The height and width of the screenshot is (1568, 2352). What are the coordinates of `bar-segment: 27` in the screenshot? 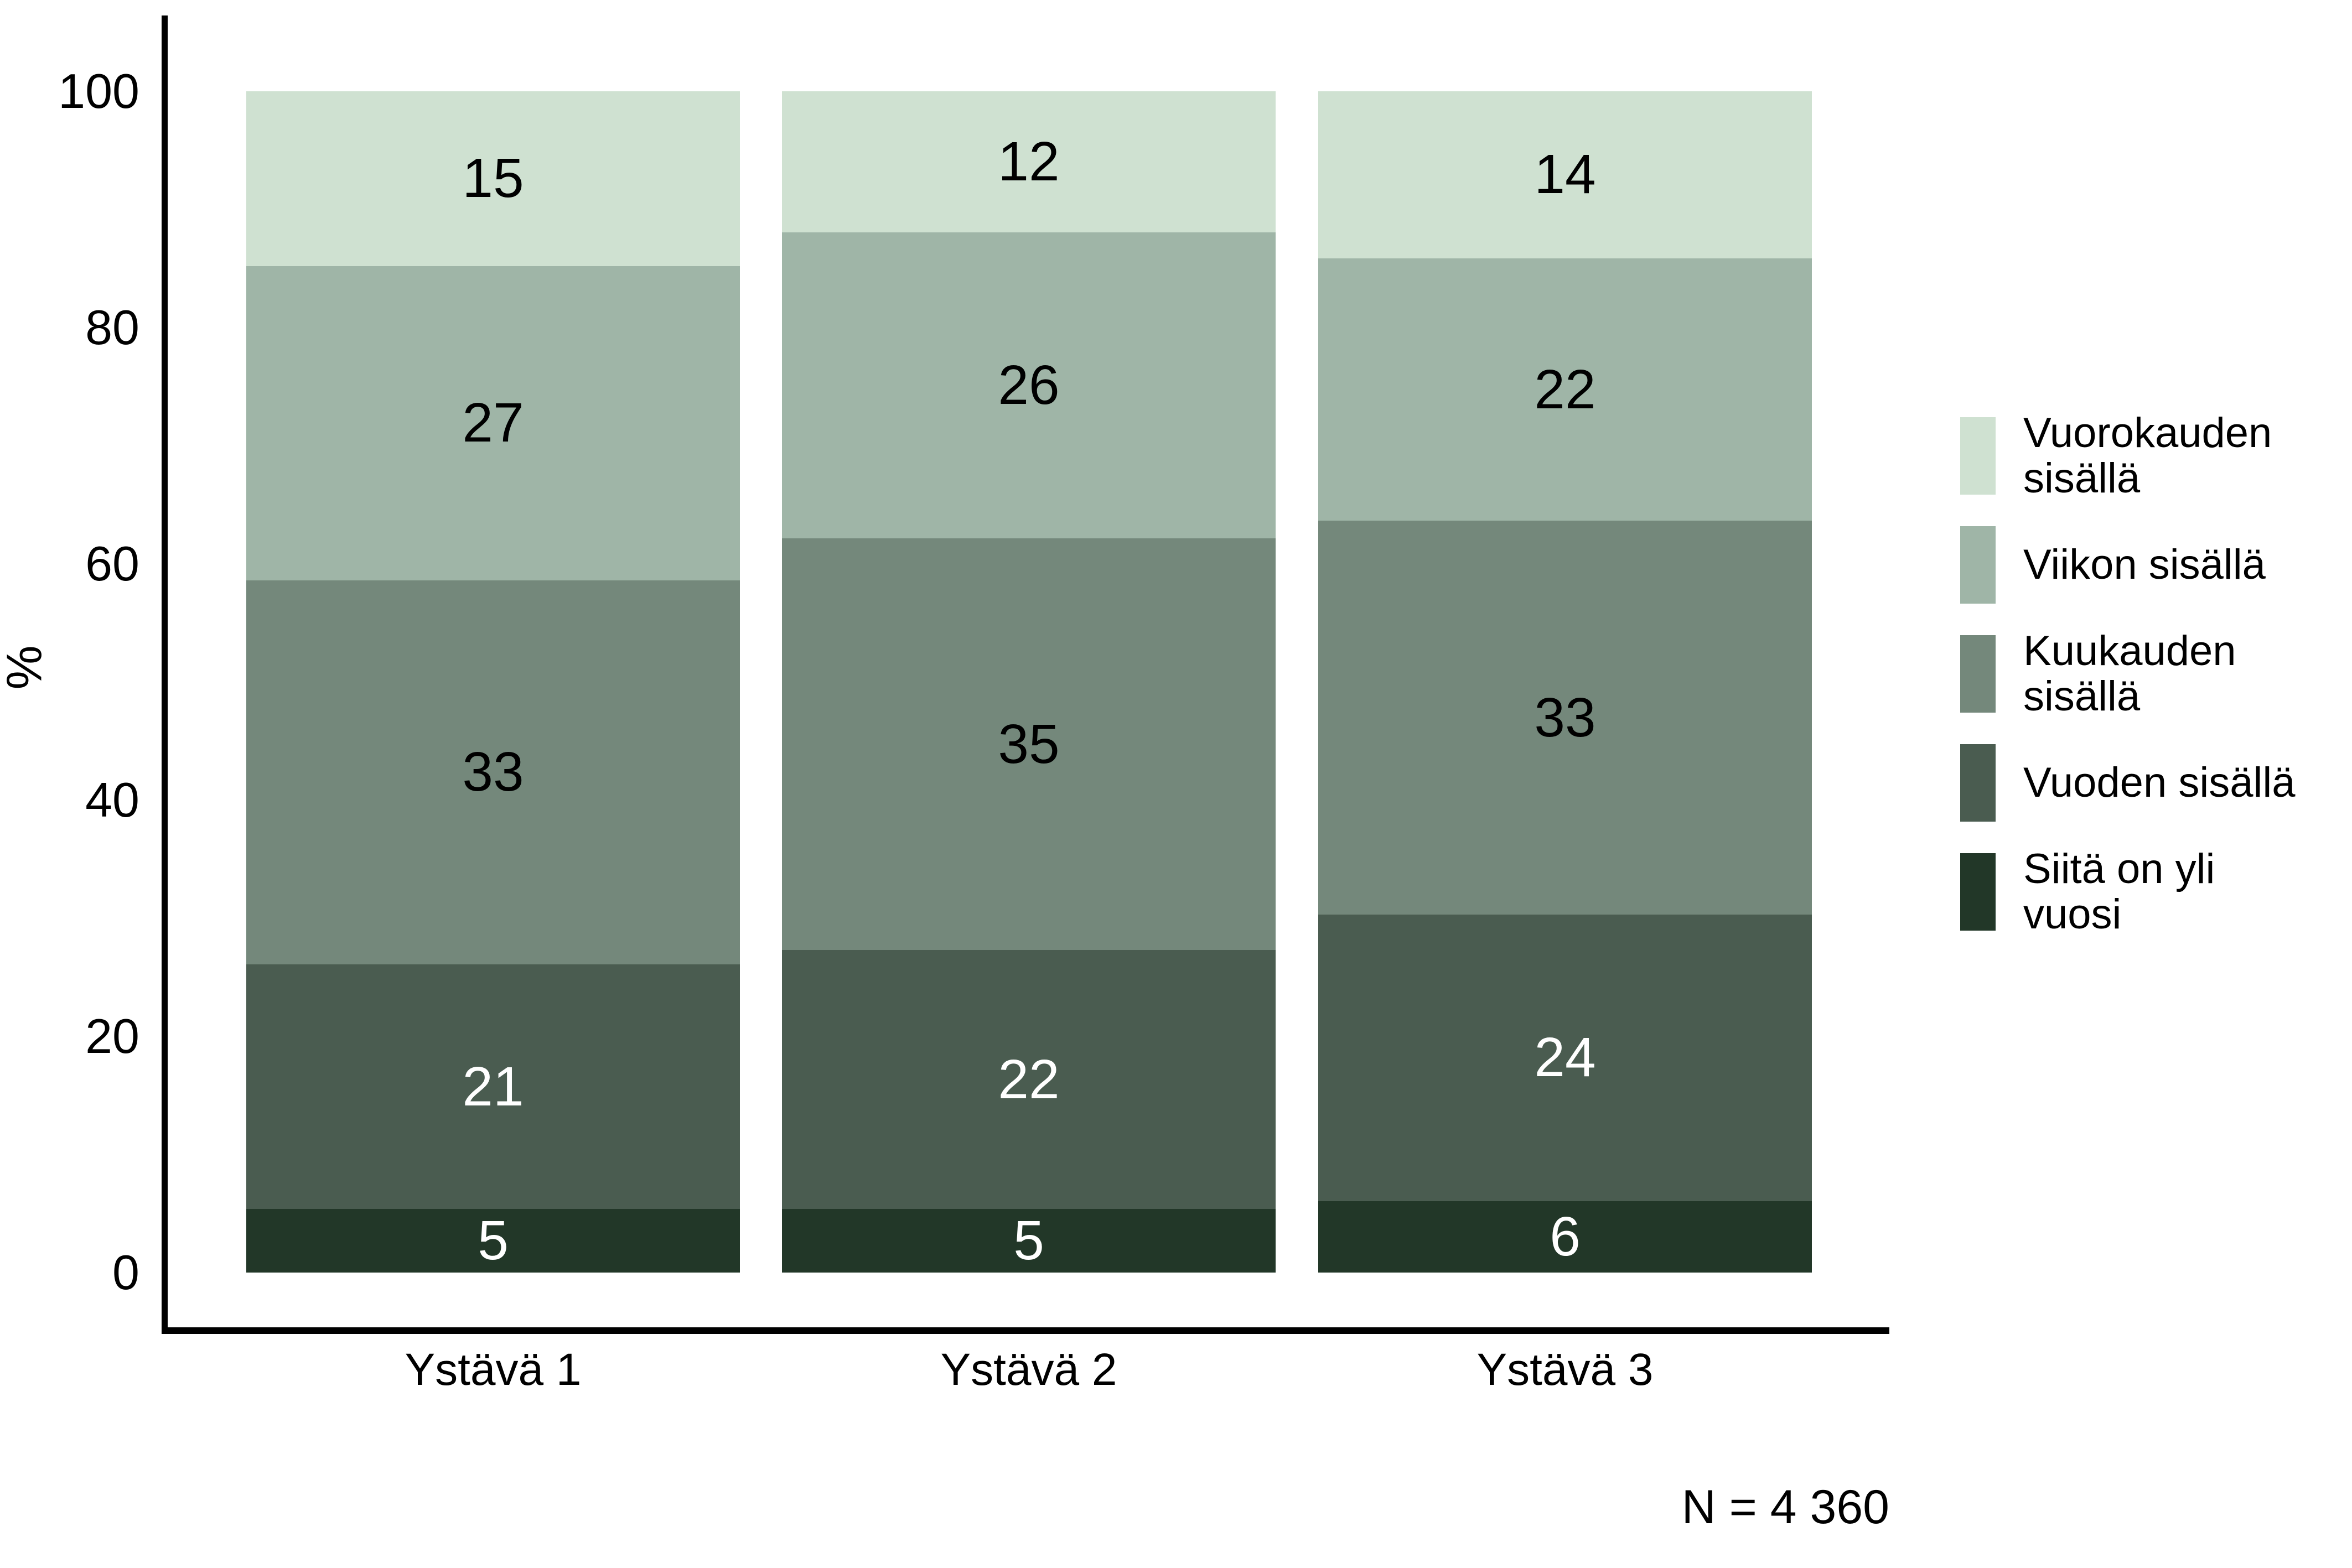 It's located at (493, 423).